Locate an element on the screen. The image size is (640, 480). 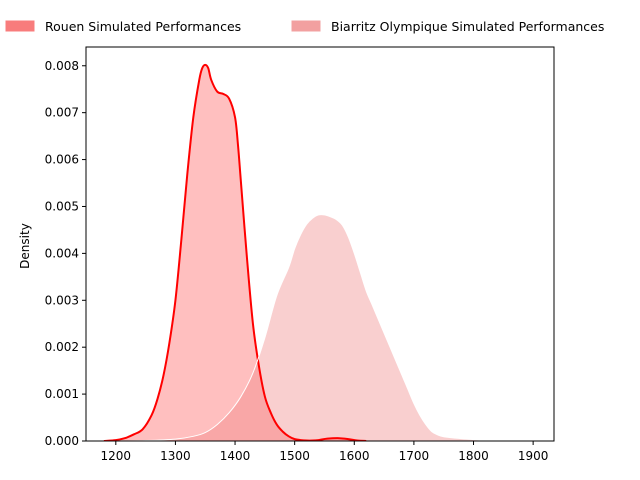
y-tick-label: 0.007 is located at coordinates (62, 113).